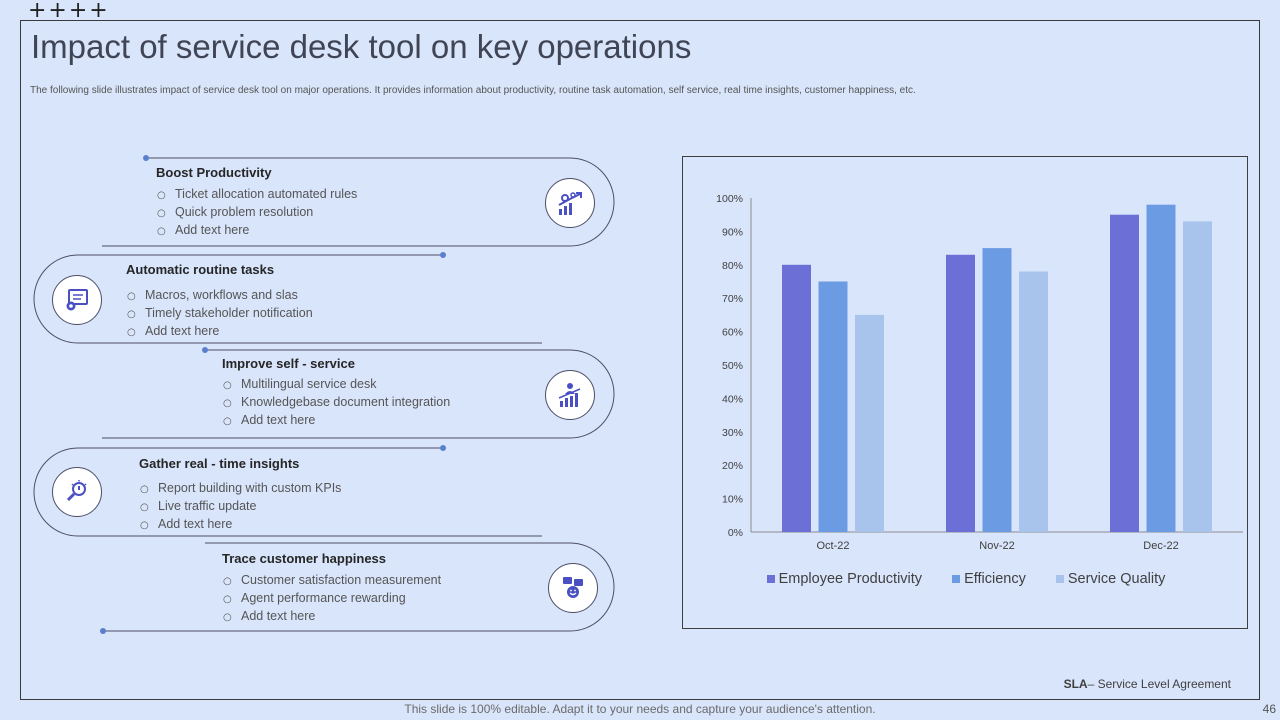 The image size is (1280, 720). I want to click on item-title-automatic-routine-tasks: Automatic routine tasks, so click(200, 269).